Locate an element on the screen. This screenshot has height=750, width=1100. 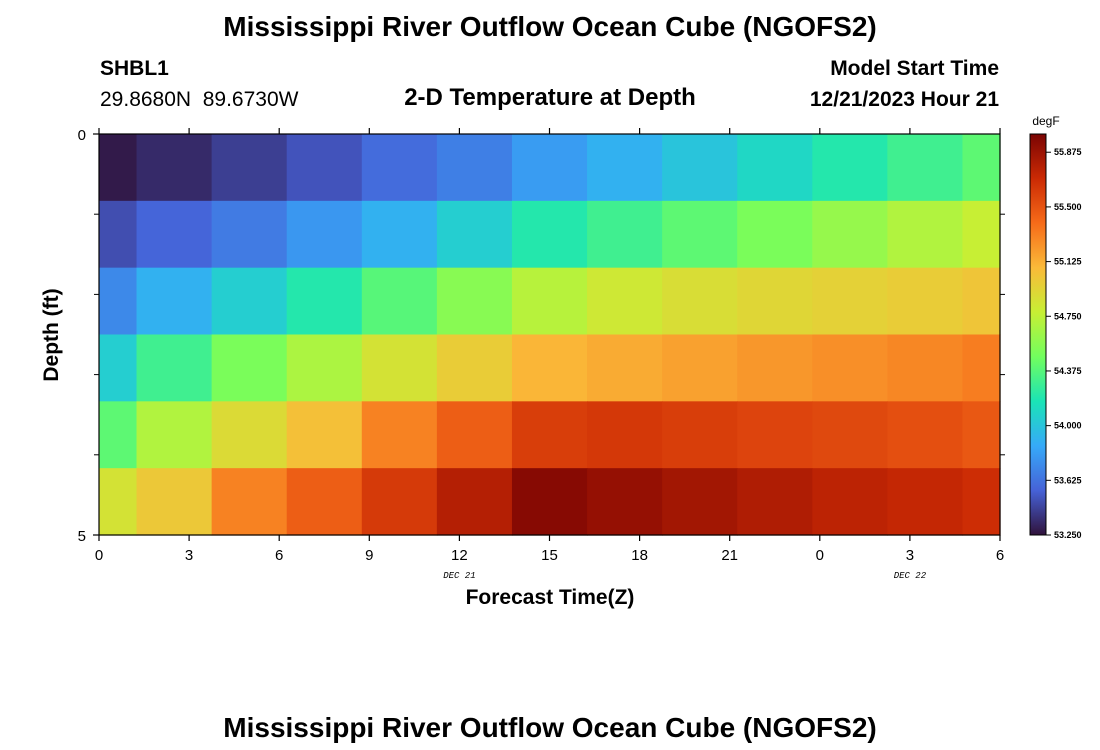
date-label: DEC 21 is located at coordinates (459, 576).